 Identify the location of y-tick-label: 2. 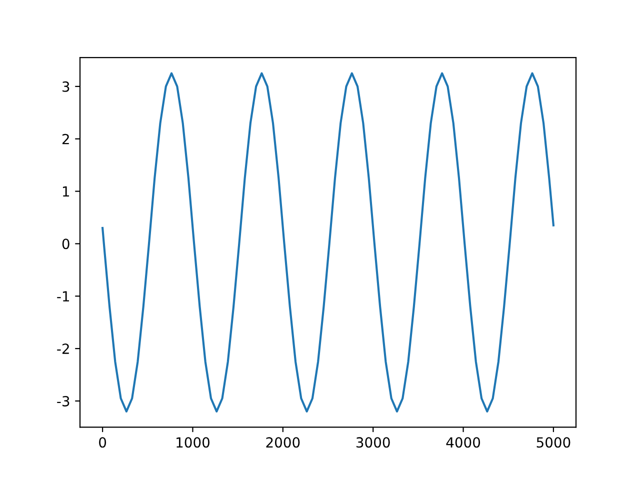
(65, 139).